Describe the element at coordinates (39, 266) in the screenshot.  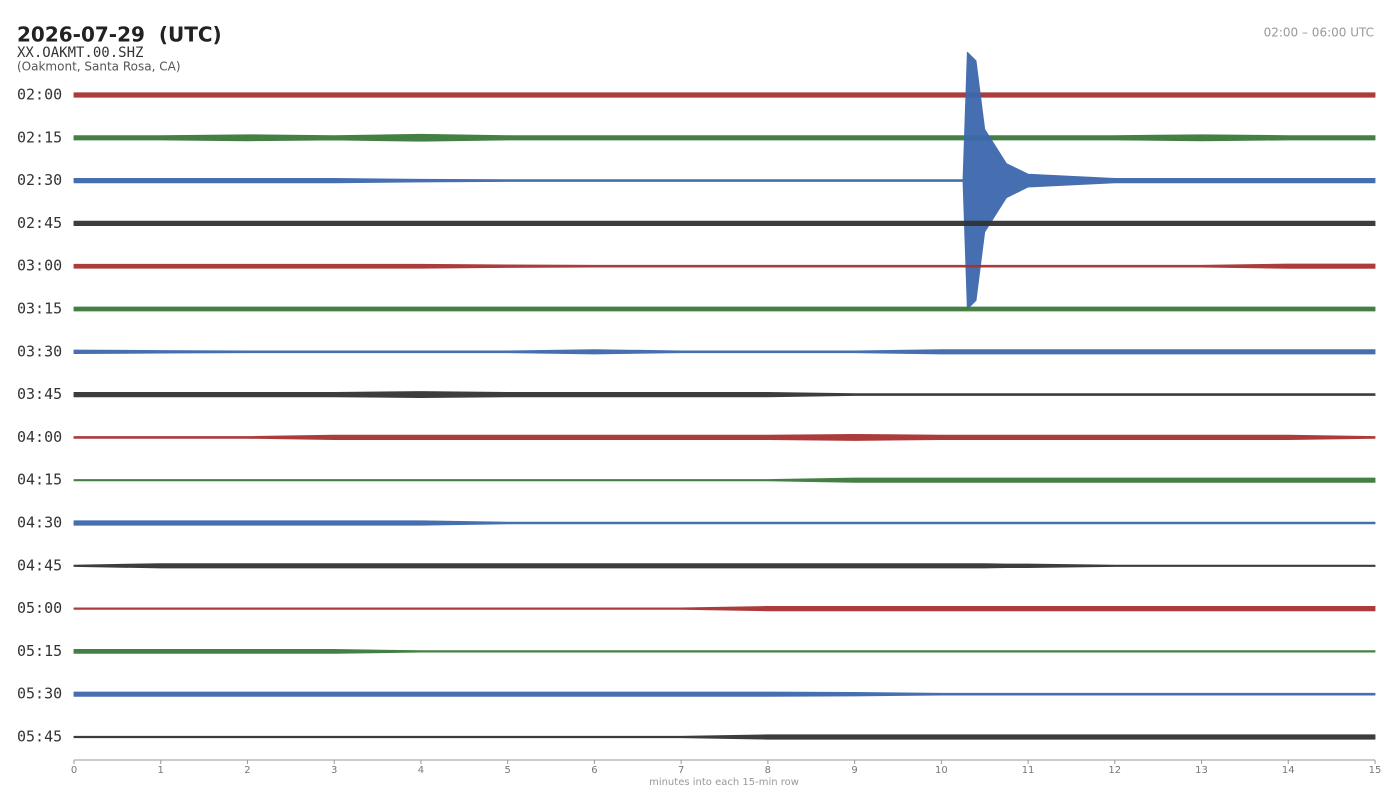
I see `row-label: 03:00` at that location.